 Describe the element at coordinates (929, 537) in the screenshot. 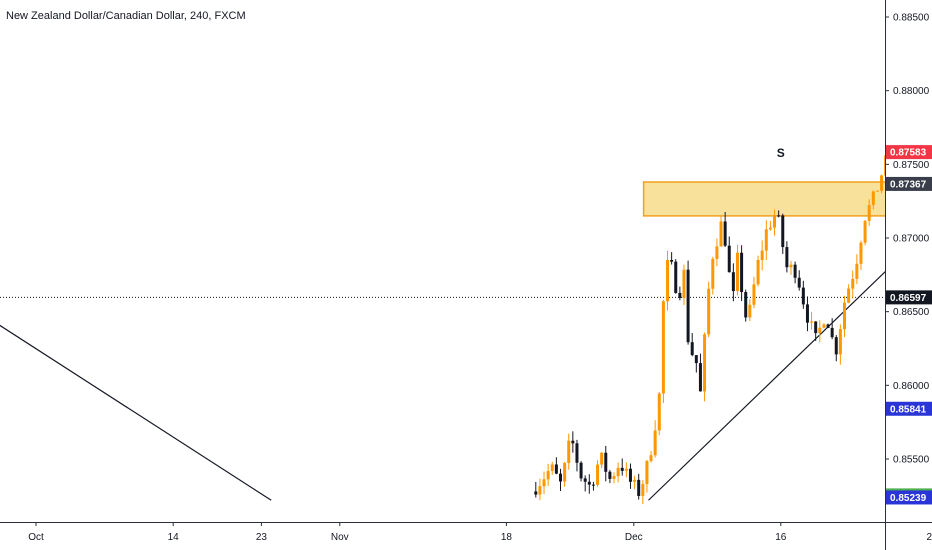

I see `x-tick-label: 2020` at that location.